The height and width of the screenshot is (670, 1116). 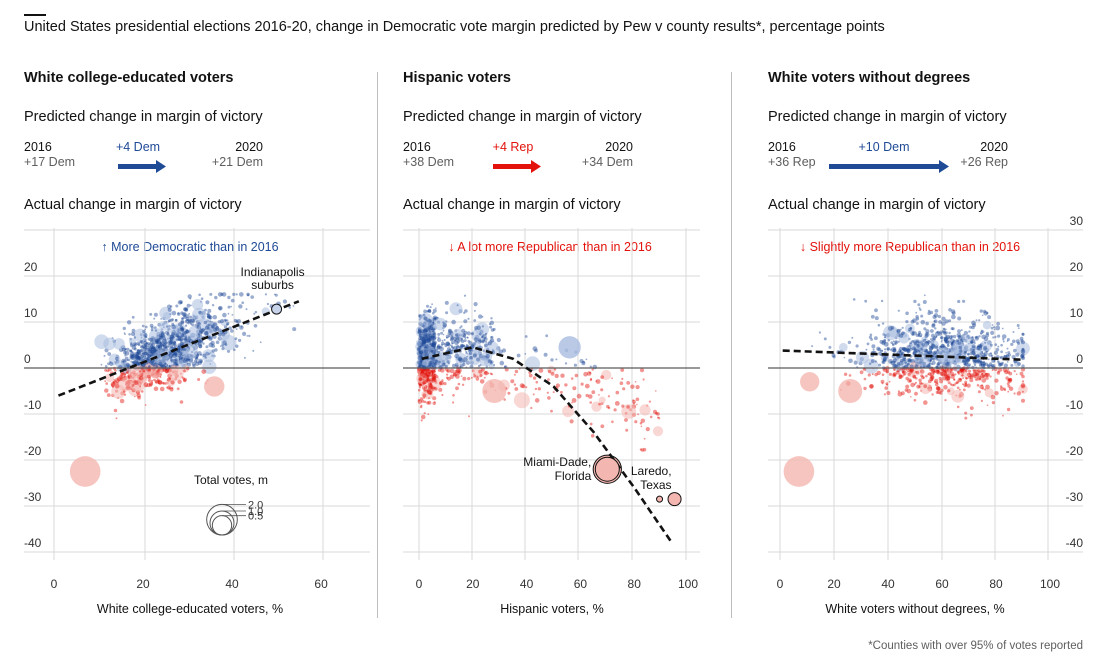 What do you see at coordinates (35, 15) in the screenshot?
I see `title-accent-bar` at bounding box center [35, 15].